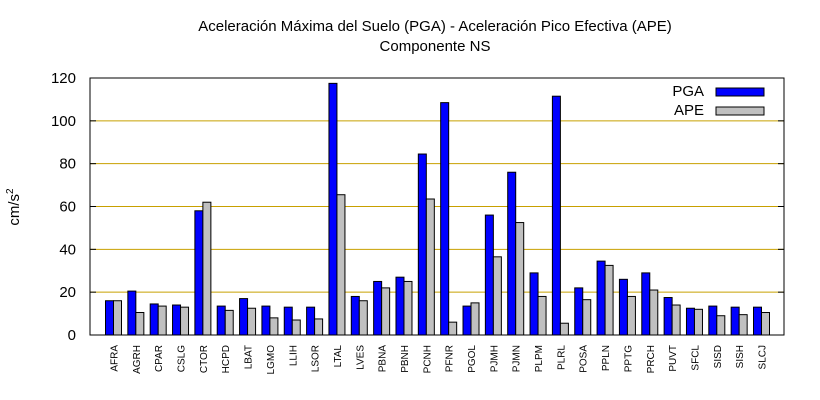 Image resolution: width=820 pixels, height=400 pixels. What do you see at coordinates (207, 268) in the screenshot?
I see `bar-ape-ctor` at bounding box center [207, 268].